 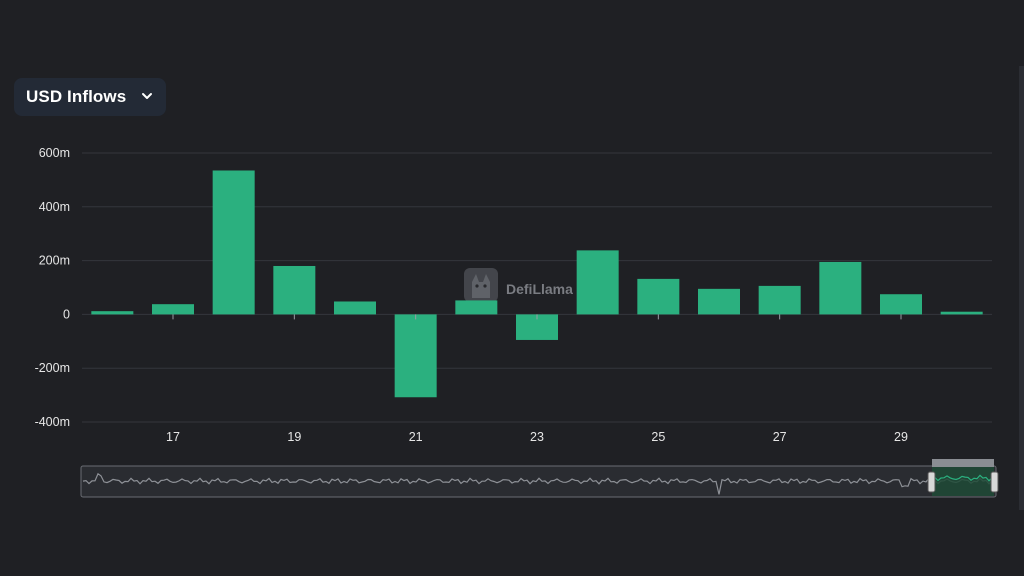 I want to click on y-tick-label: 0, so click(x=66, y=314).